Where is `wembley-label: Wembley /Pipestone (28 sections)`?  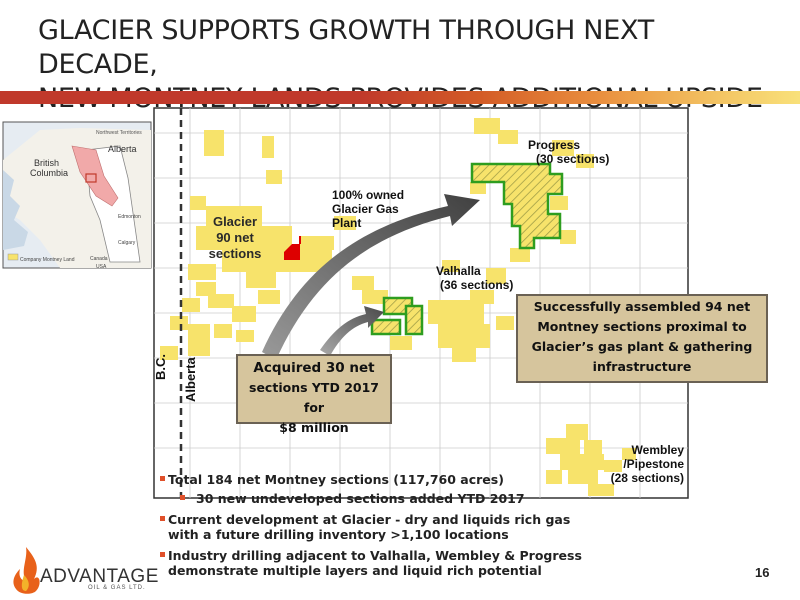 wembley-label: Wembley /Pipestone (28 sections) is located at coordinates (642, 464).